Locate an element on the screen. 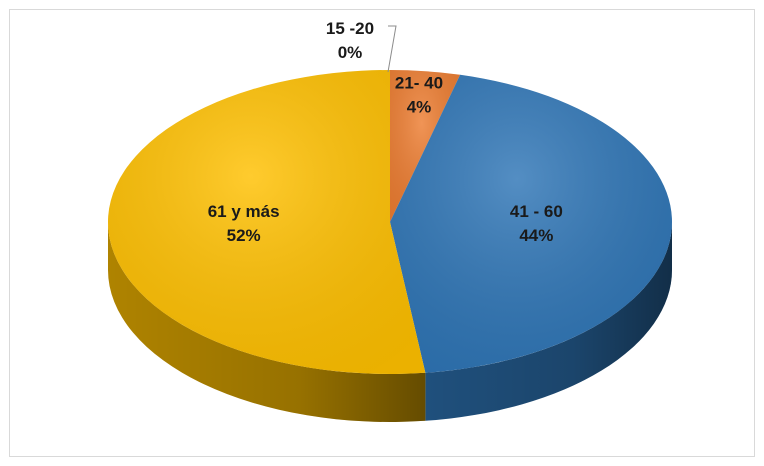  data-label-percent: 44% is located at coordinates (536, 235).